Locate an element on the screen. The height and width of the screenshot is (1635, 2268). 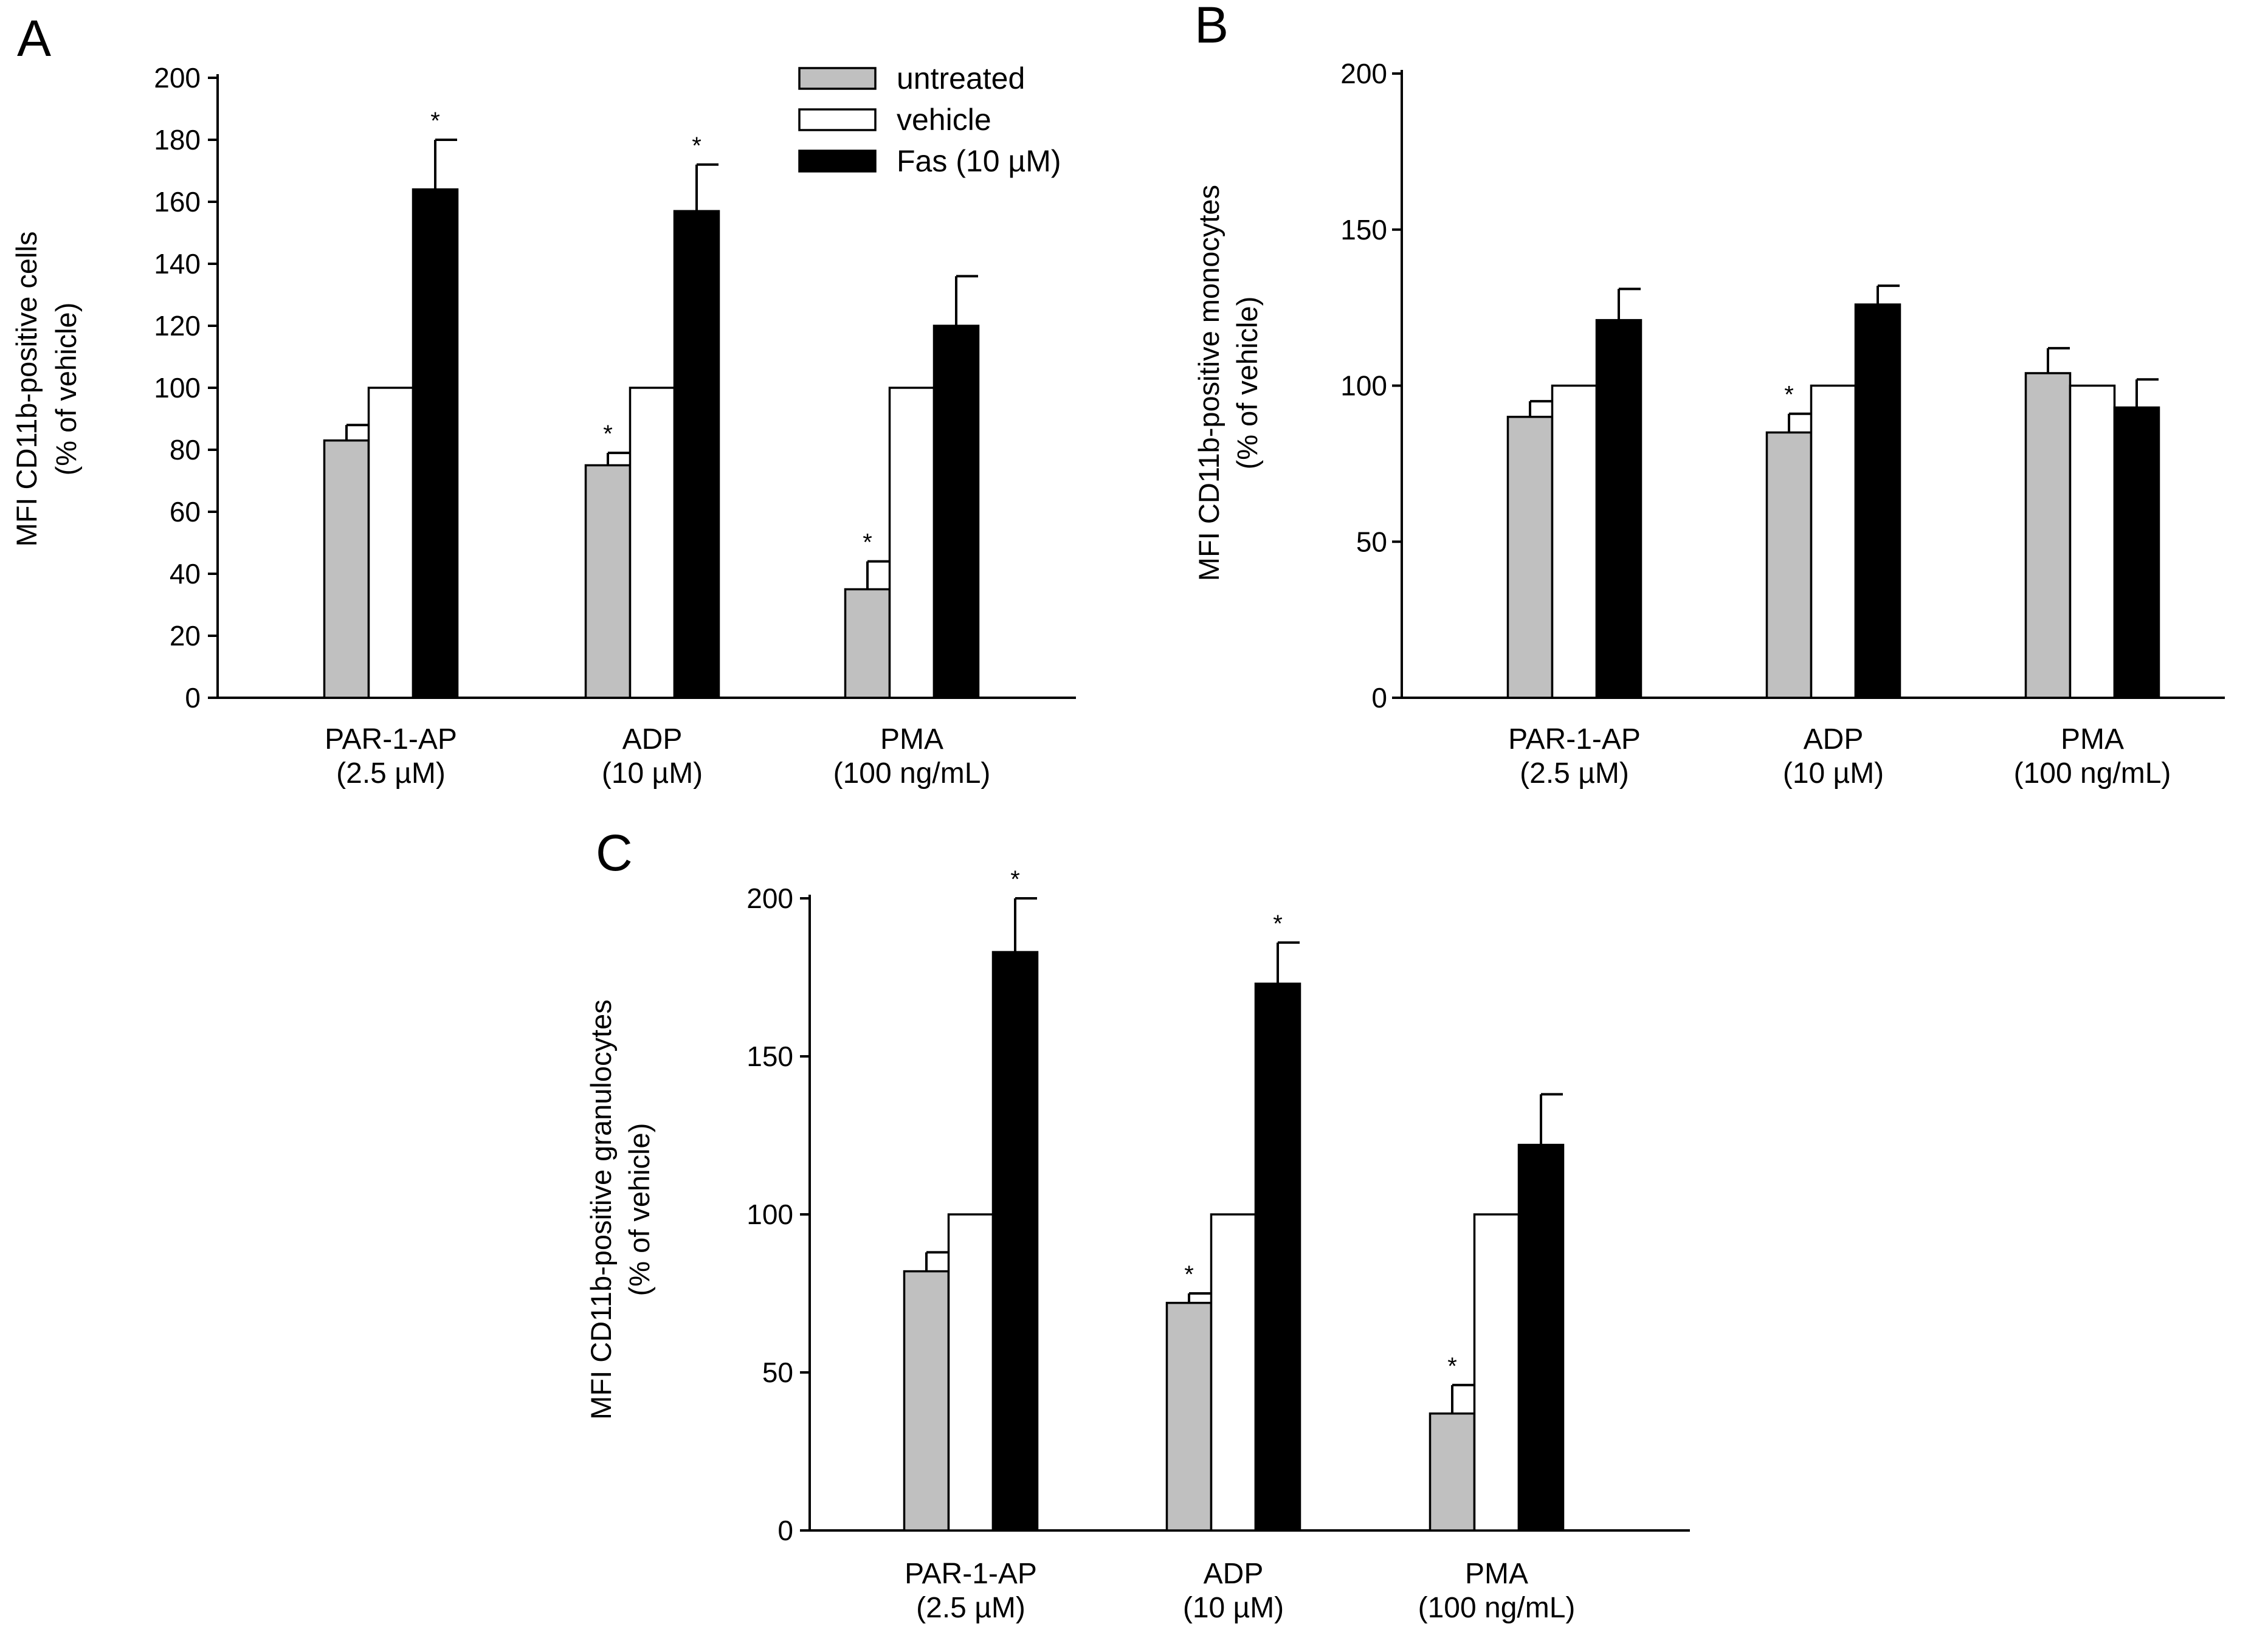
y-tick-label: 180 is located at coordinates (177, 140).